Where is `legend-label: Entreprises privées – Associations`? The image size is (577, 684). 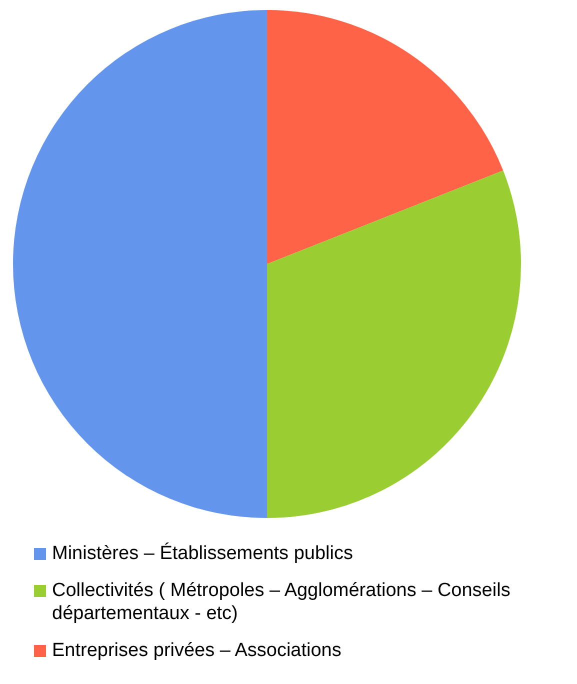 legend-label: Entreprises privées – Associations is located at coordinates (197, 650).